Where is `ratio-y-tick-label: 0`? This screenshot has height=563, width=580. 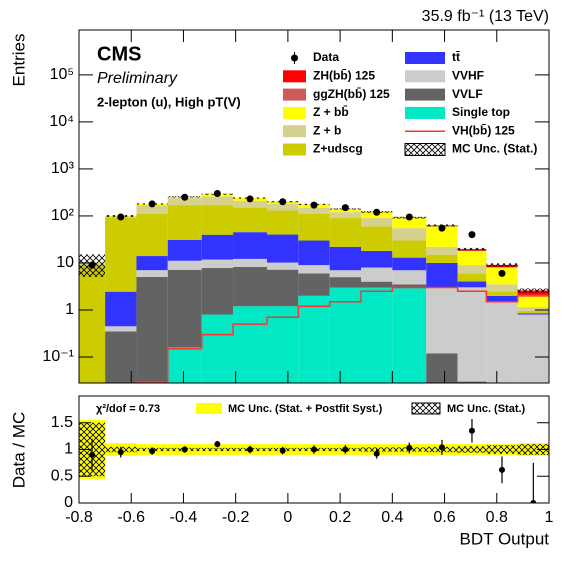 ratio-y-tick-label: 0 is located at coordinates (68, 502).